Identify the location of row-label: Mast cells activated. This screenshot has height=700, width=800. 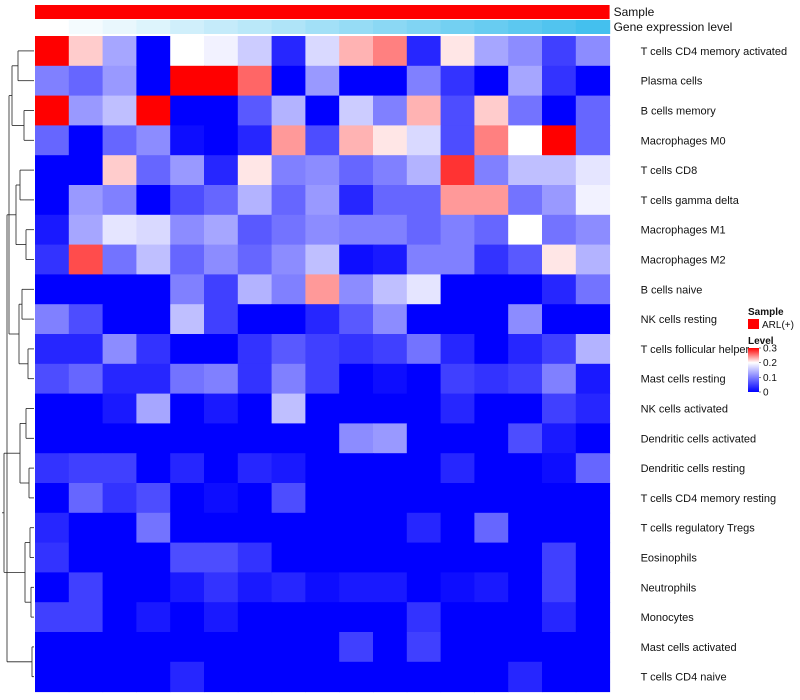
(689, 648).